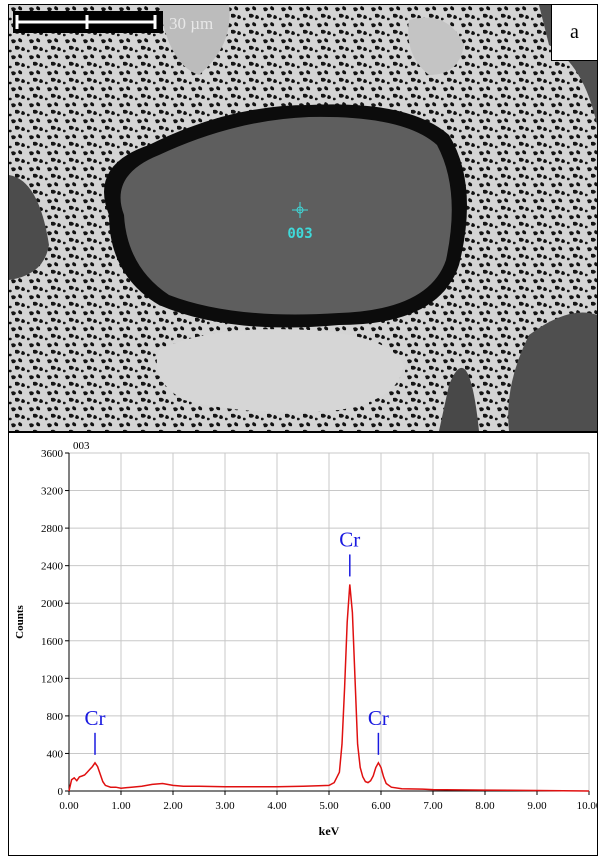 This screenshot has width=601, height=856. What do you see at coordinates (300, 222) in the screenshot?
I see `spot-marker: 003` at bounding box center [300, 222].